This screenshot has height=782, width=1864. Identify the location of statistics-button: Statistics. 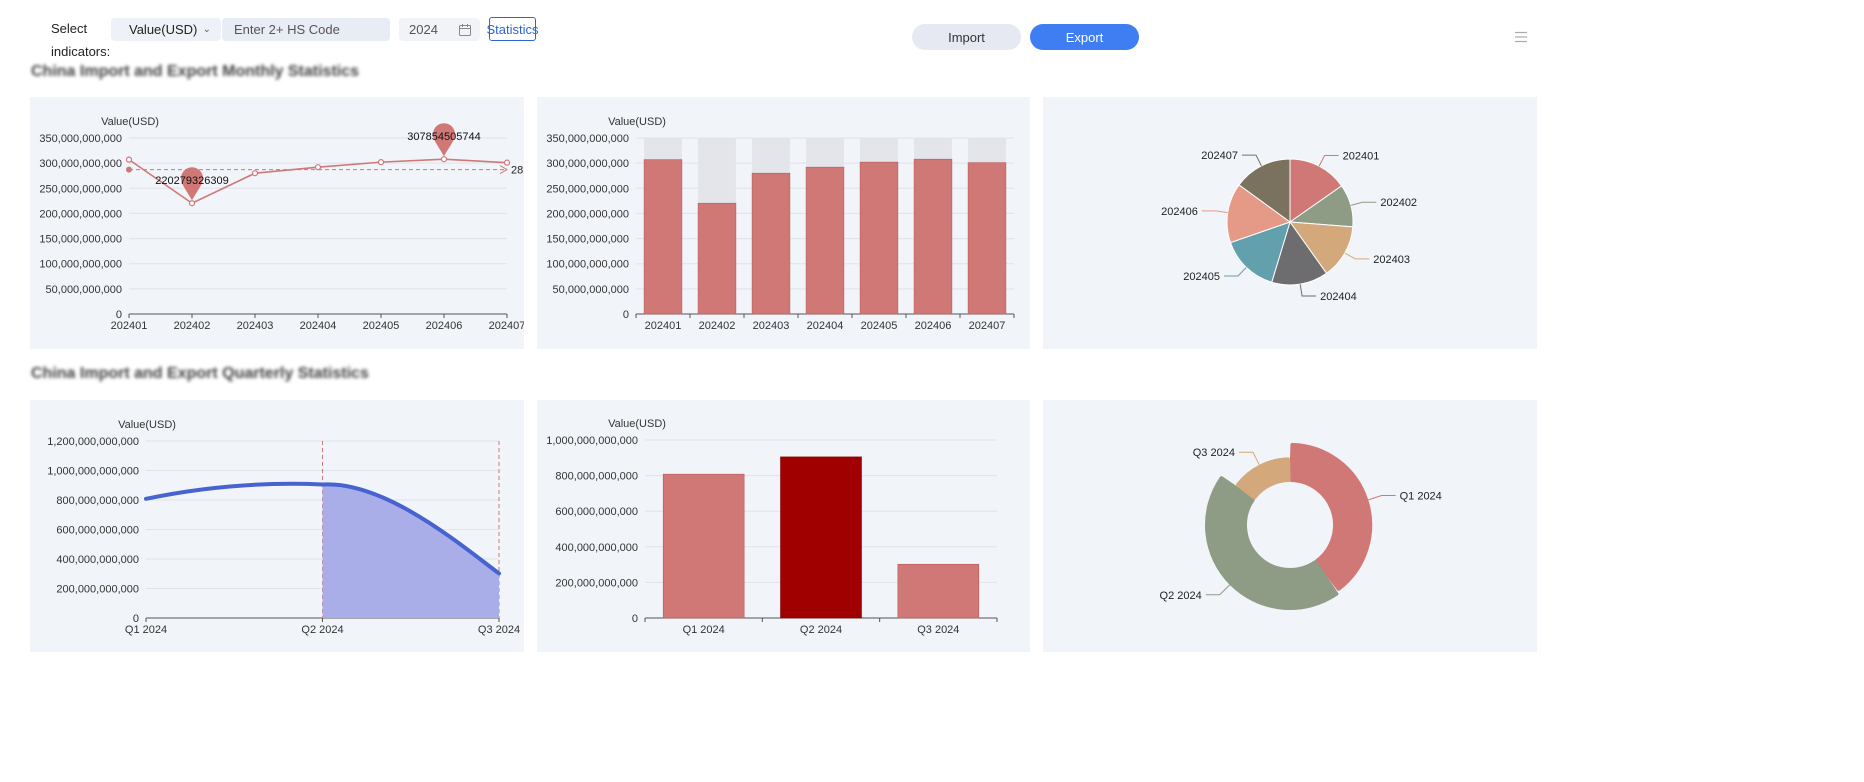
(513, 29).